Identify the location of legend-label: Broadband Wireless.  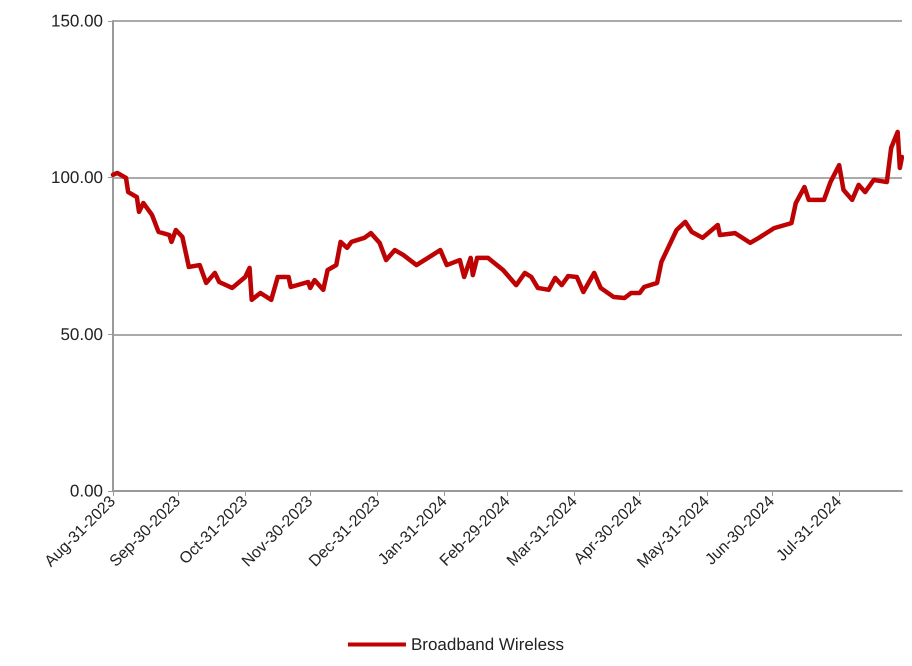
(487, 644).